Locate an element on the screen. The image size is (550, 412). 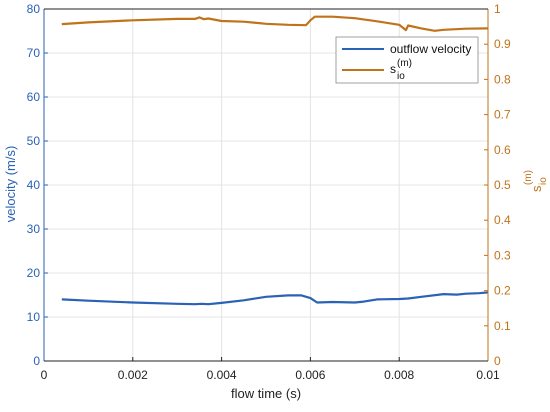
right-tick-label-3: 0.3 is located at coordinates (502, 255).